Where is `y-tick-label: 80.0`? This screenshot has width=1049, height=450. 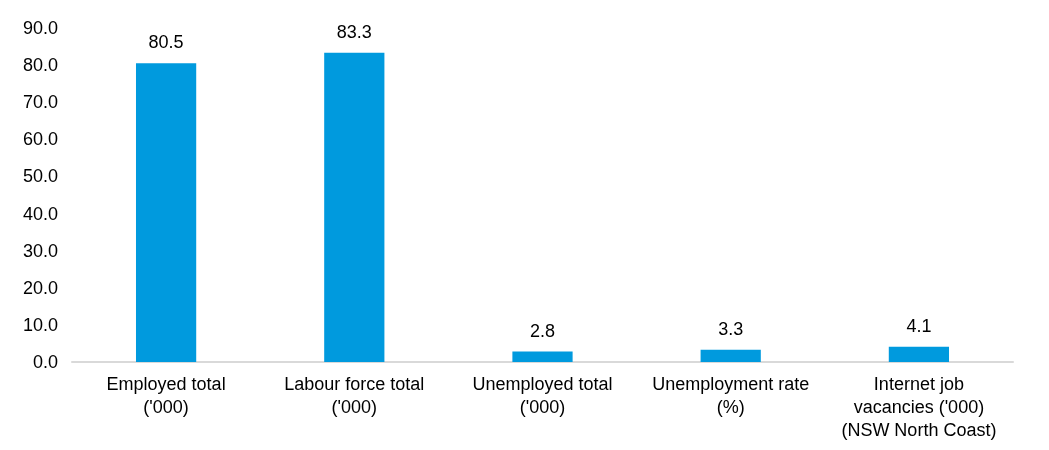
y-tick-label: 80.0 is located at coordinates (40, 65).